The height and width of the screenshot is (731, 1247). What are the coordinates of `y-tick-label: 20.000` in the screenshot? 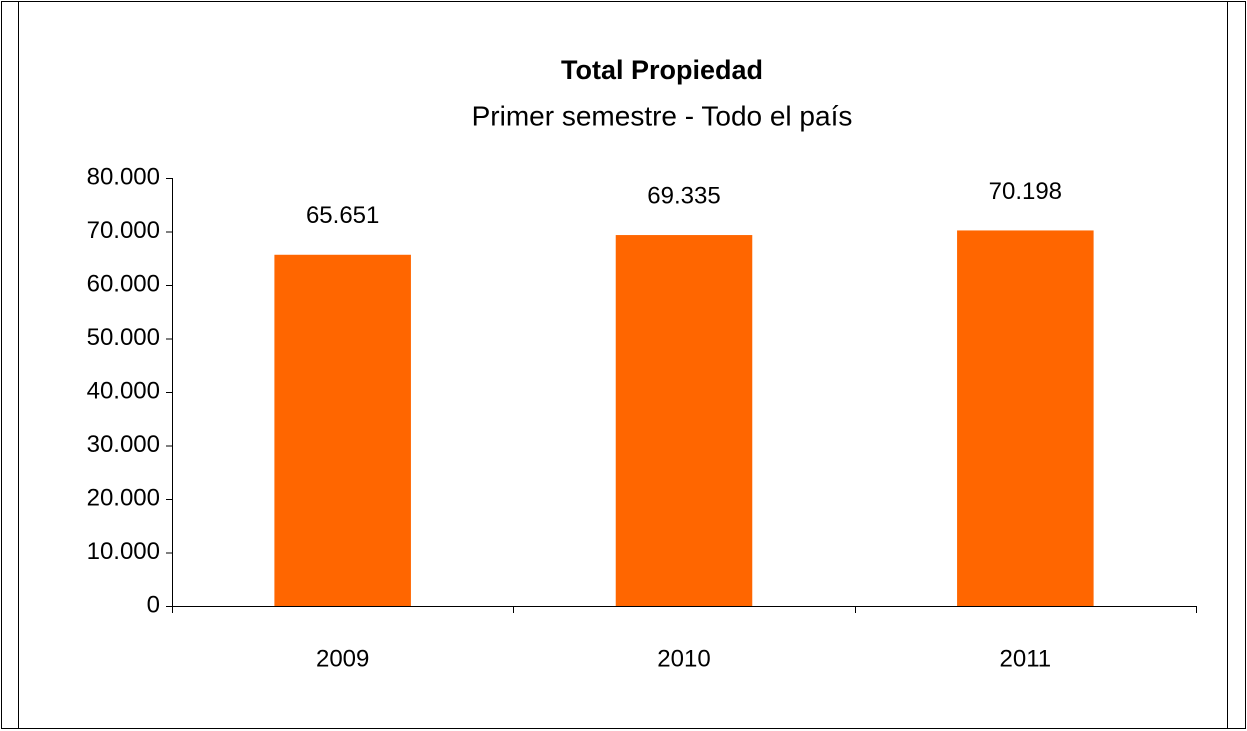 It's located at (123, 497).